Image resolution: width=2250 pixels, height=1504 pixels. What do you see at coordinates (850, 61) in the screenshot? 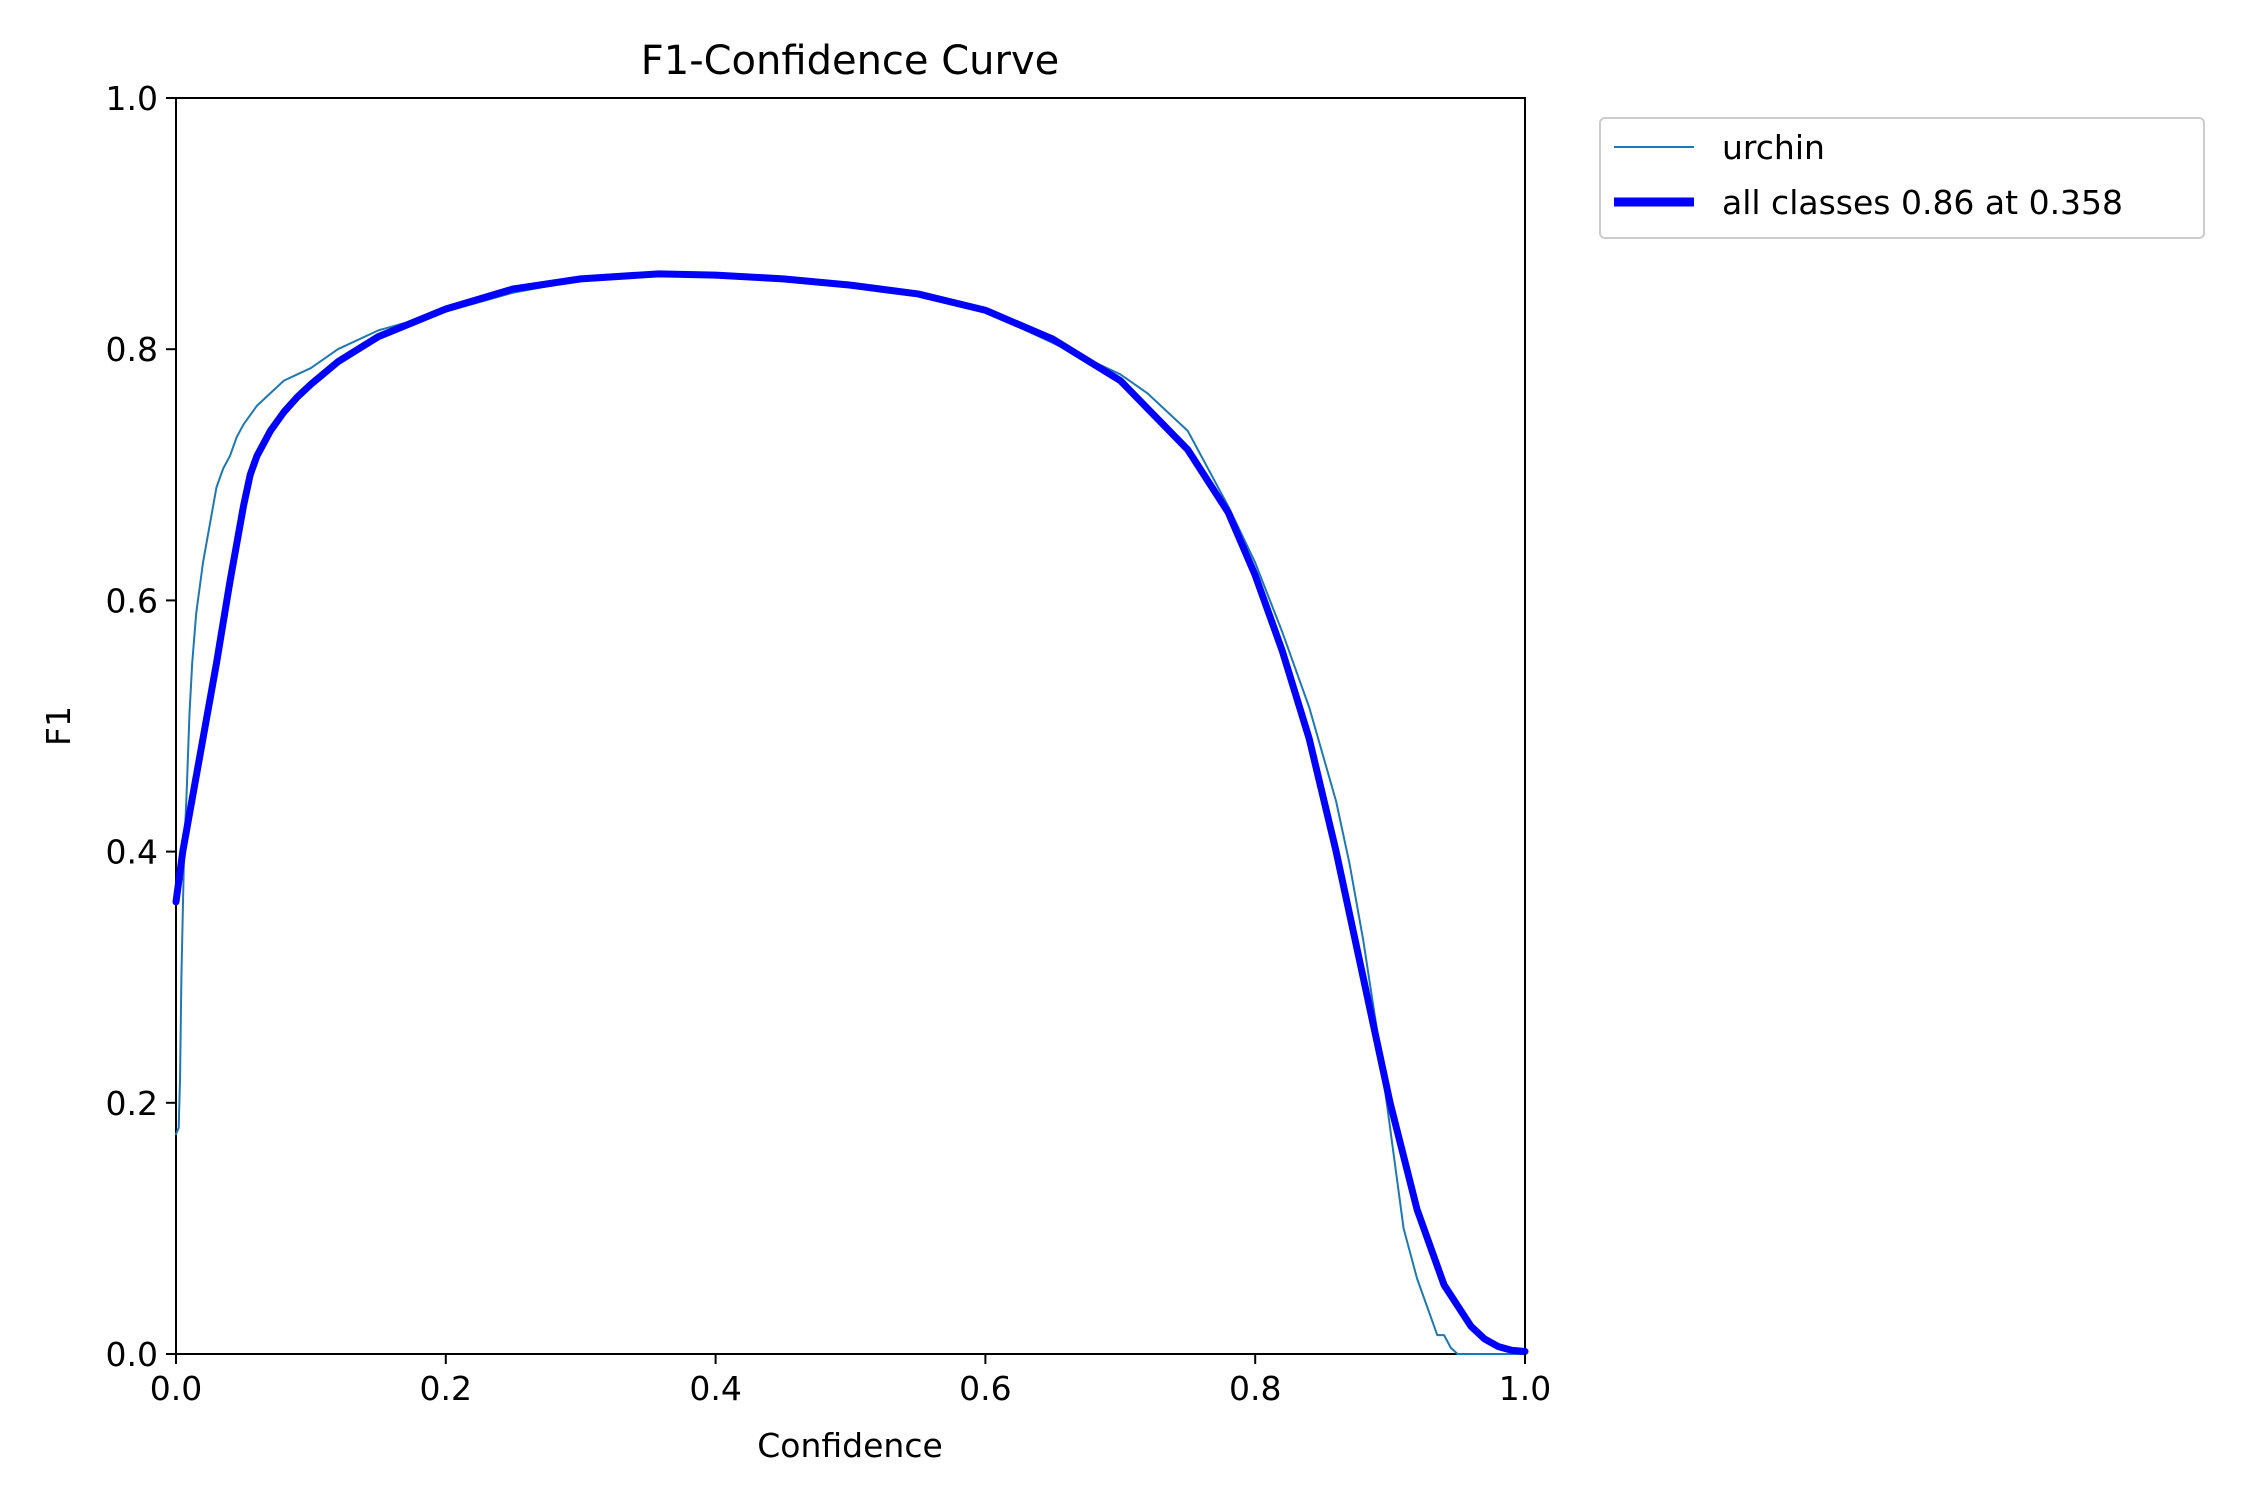
I see `chart-title: F1-Confidence Curve` at bounding box center [850, 61].